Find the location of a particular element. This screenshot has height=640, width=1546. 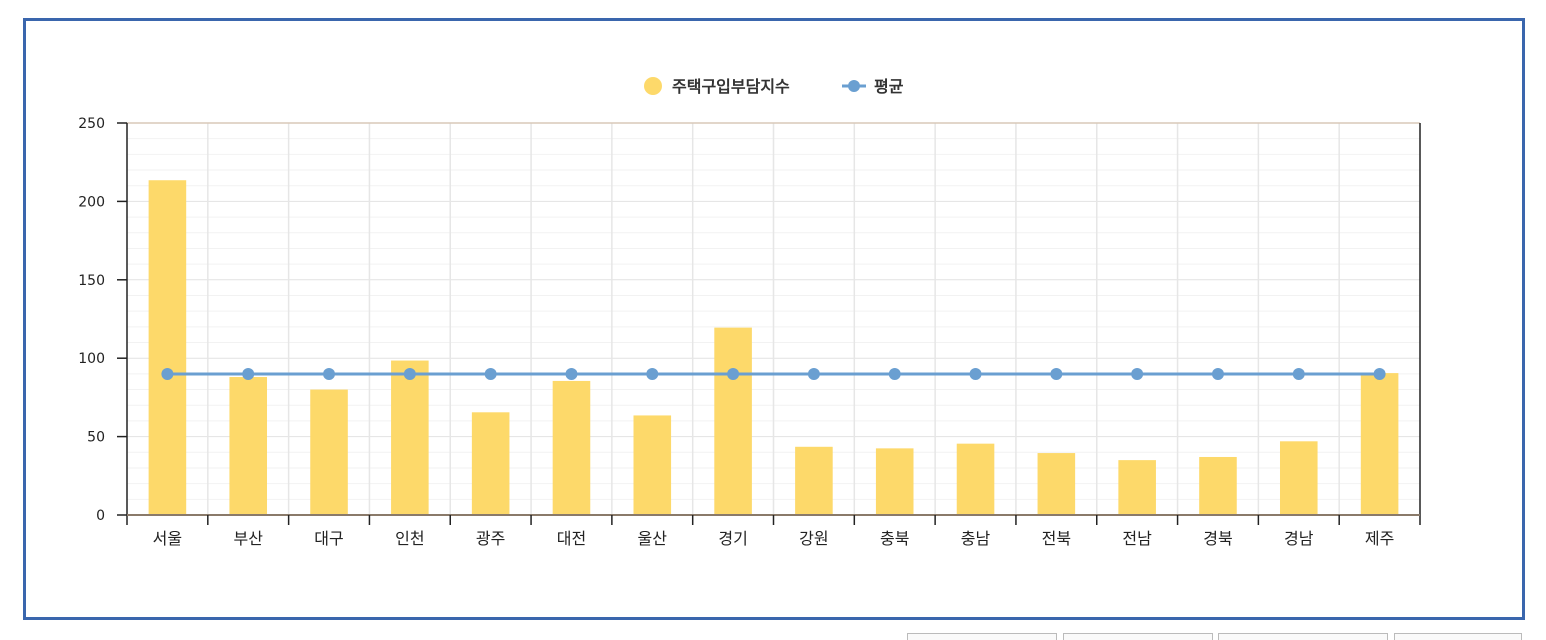

average-point-충남 is located at coordinates (975, 374).